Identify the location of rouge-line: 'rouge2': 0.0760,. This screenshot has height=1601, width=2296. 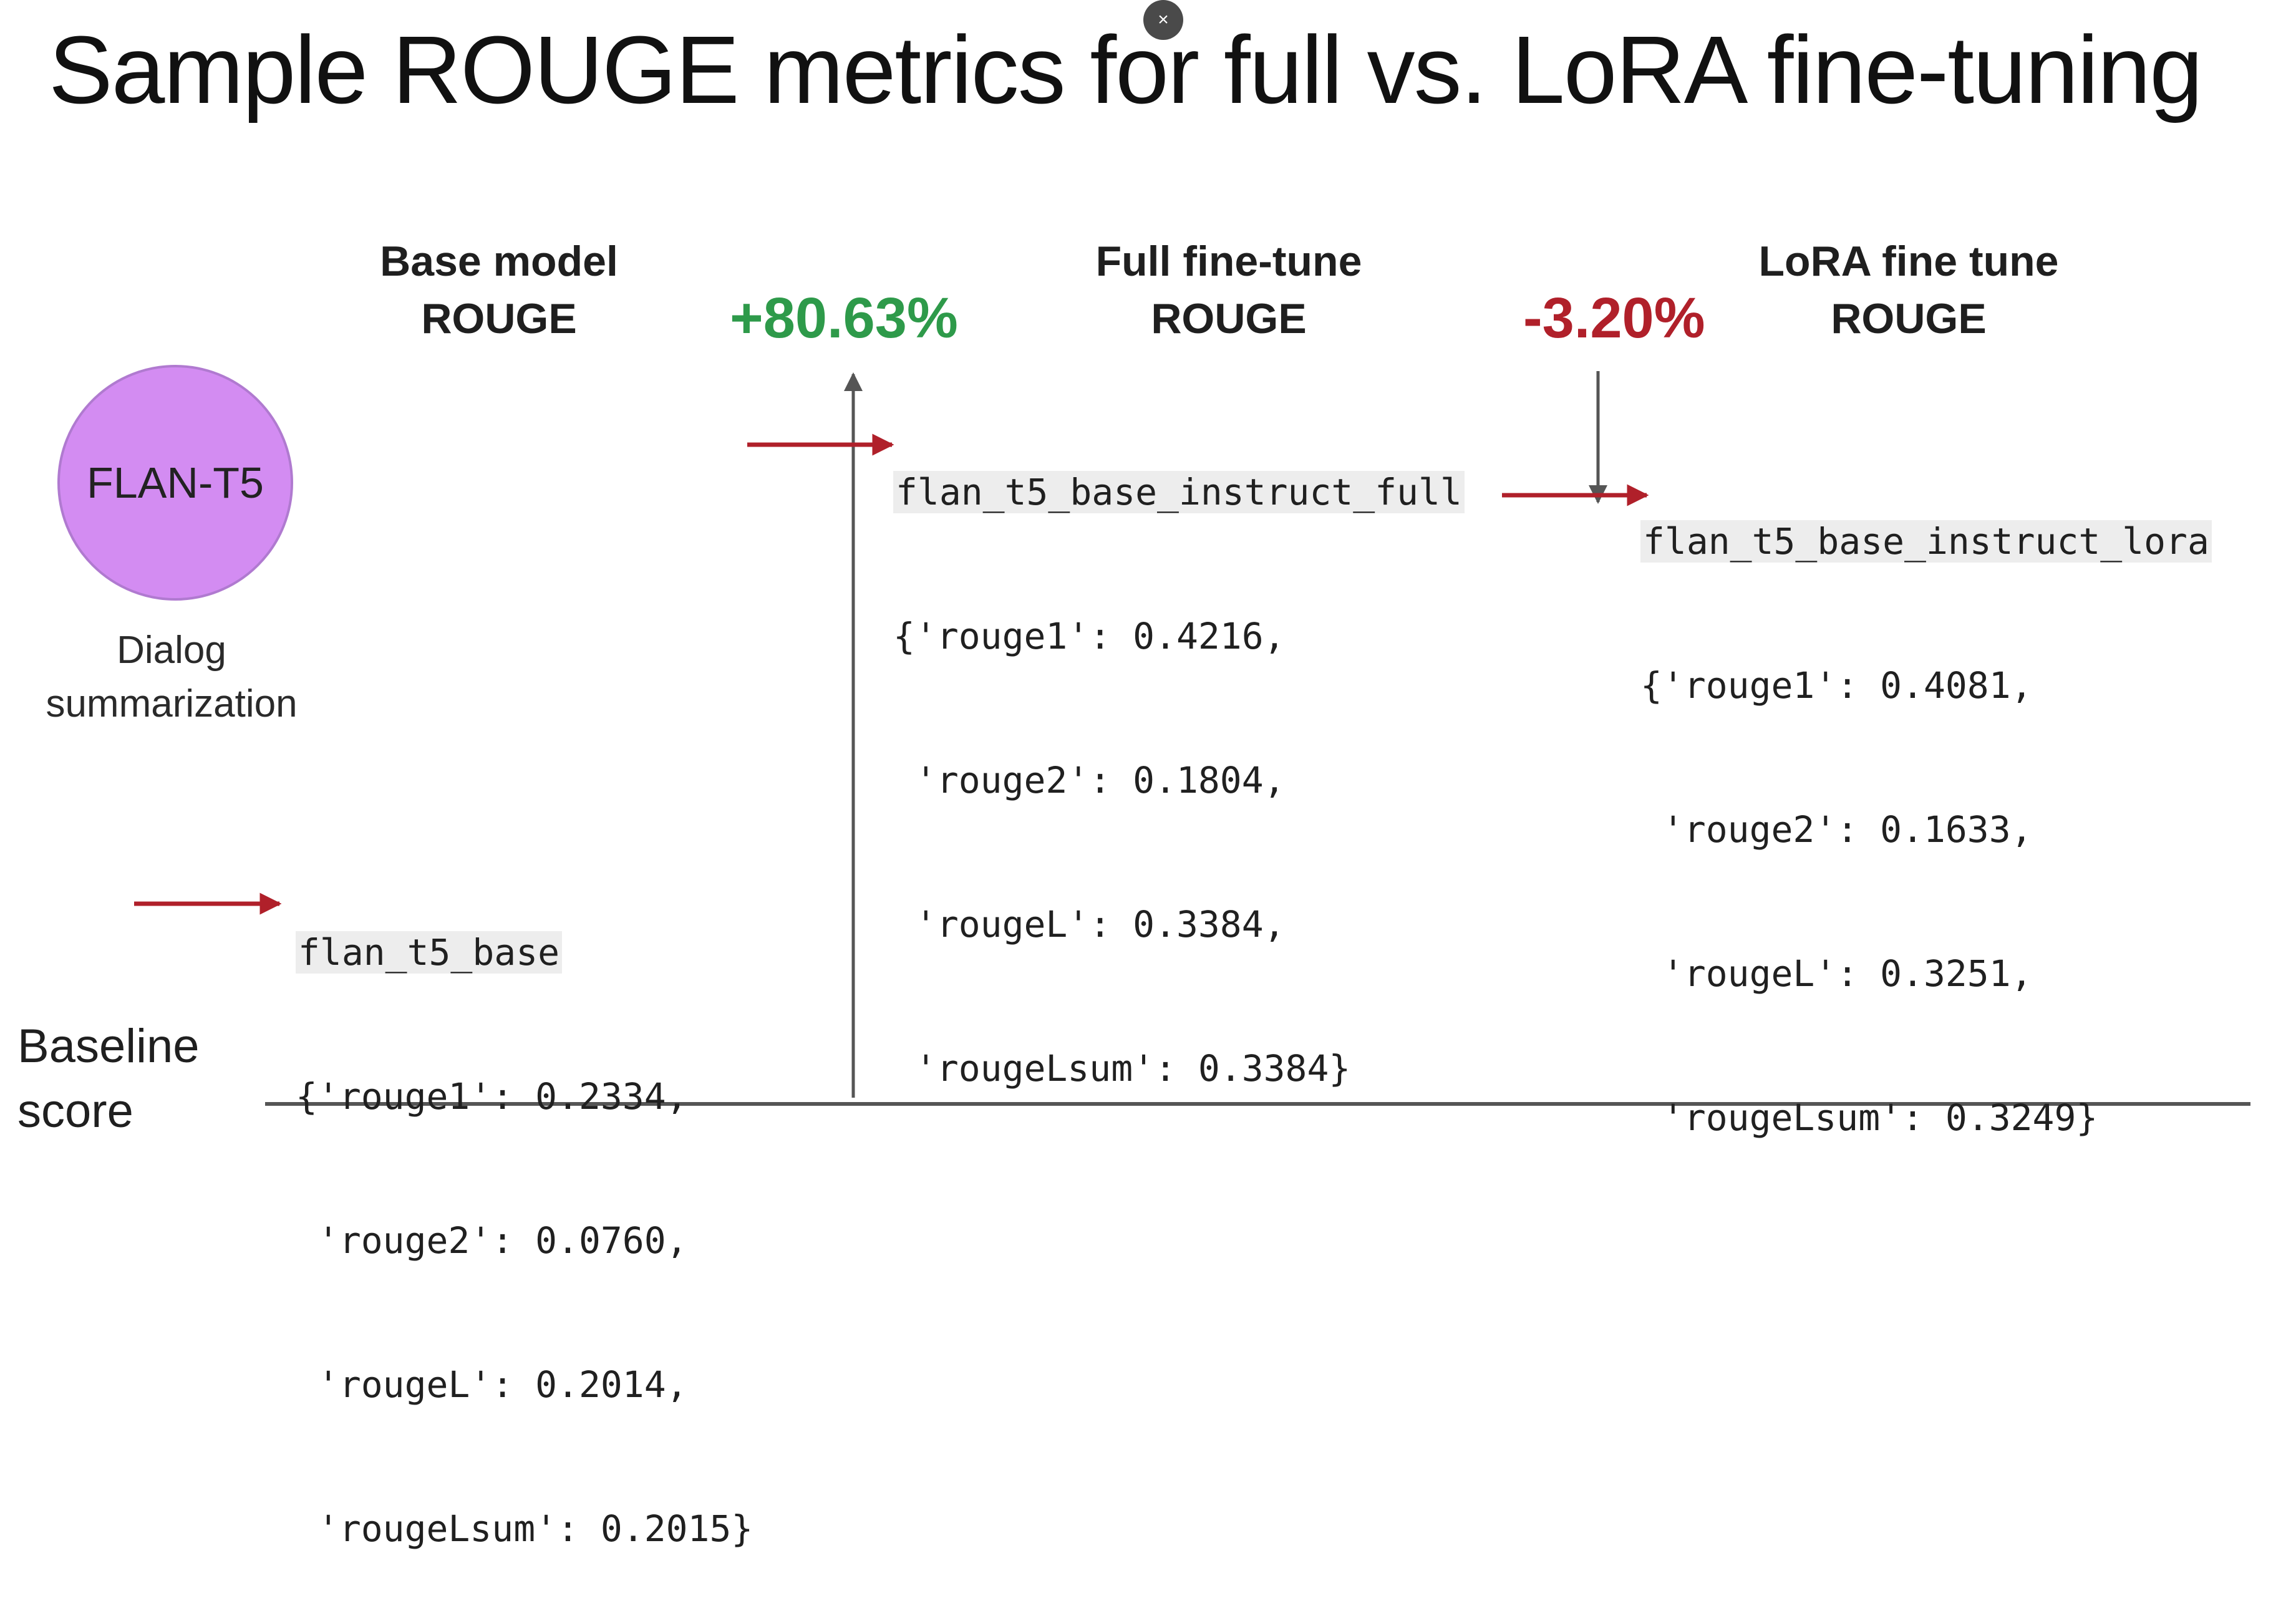
(492, 1240).